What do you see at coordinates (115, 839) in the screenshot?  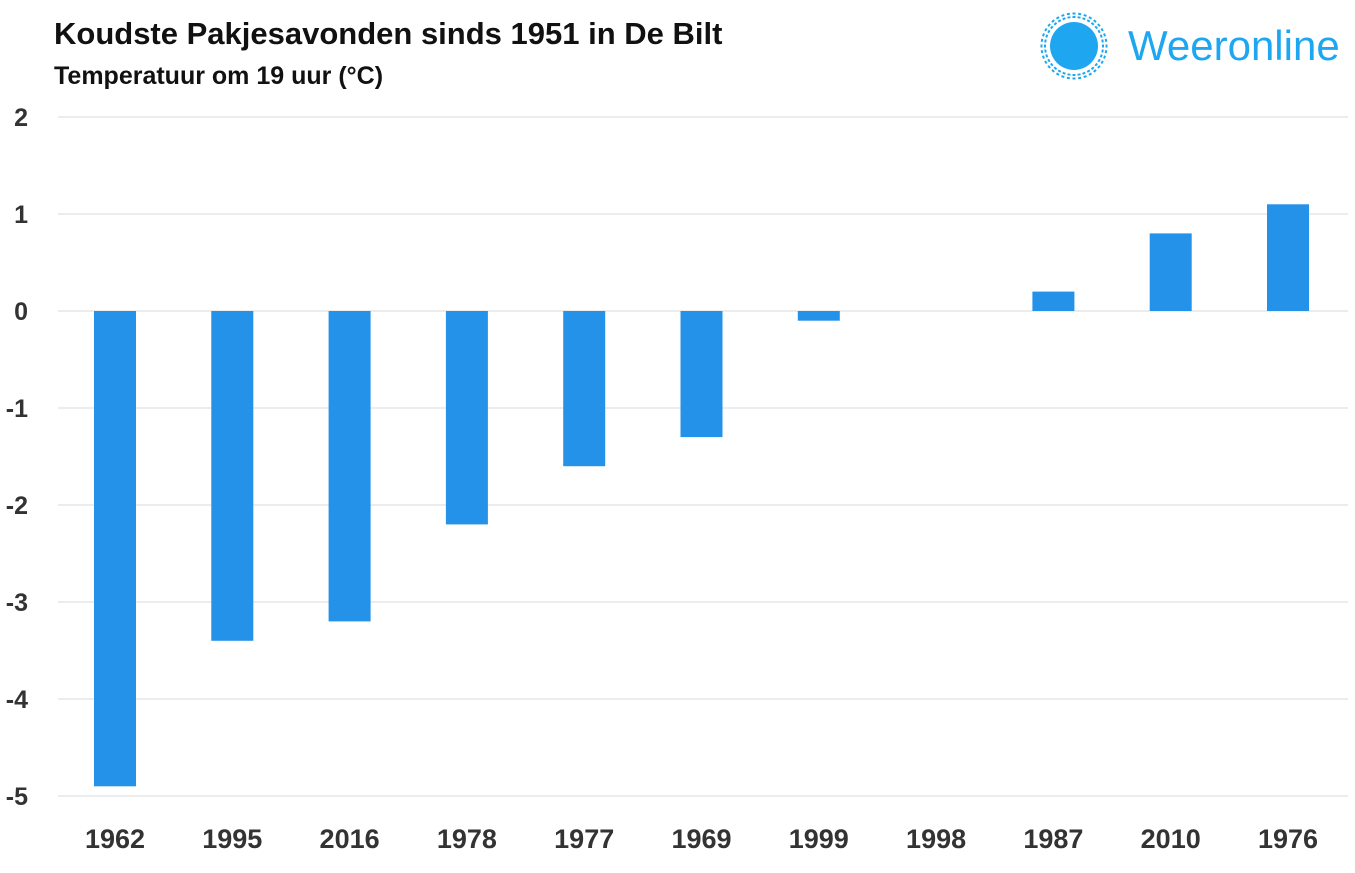 I see `x-tick-label: 1962` at bounding box center [115, 839].